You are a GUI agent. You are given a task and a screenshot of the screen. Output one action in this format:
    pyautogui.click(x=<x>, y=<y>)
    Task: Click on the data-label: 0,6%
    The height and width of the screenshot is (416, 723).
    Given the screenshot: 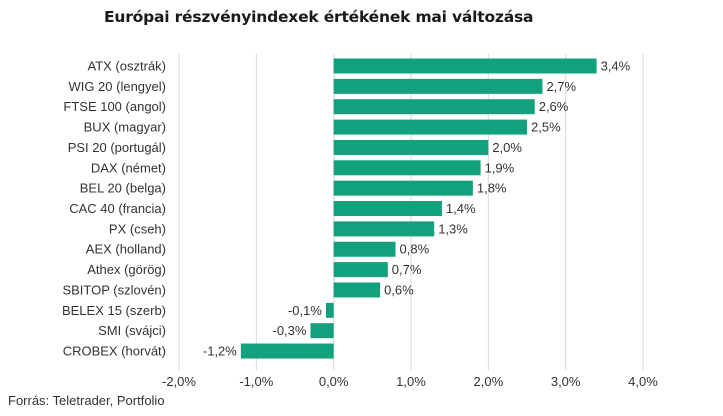 What is the action you would take?
    pyautogui.click(x=399, y=289)
    